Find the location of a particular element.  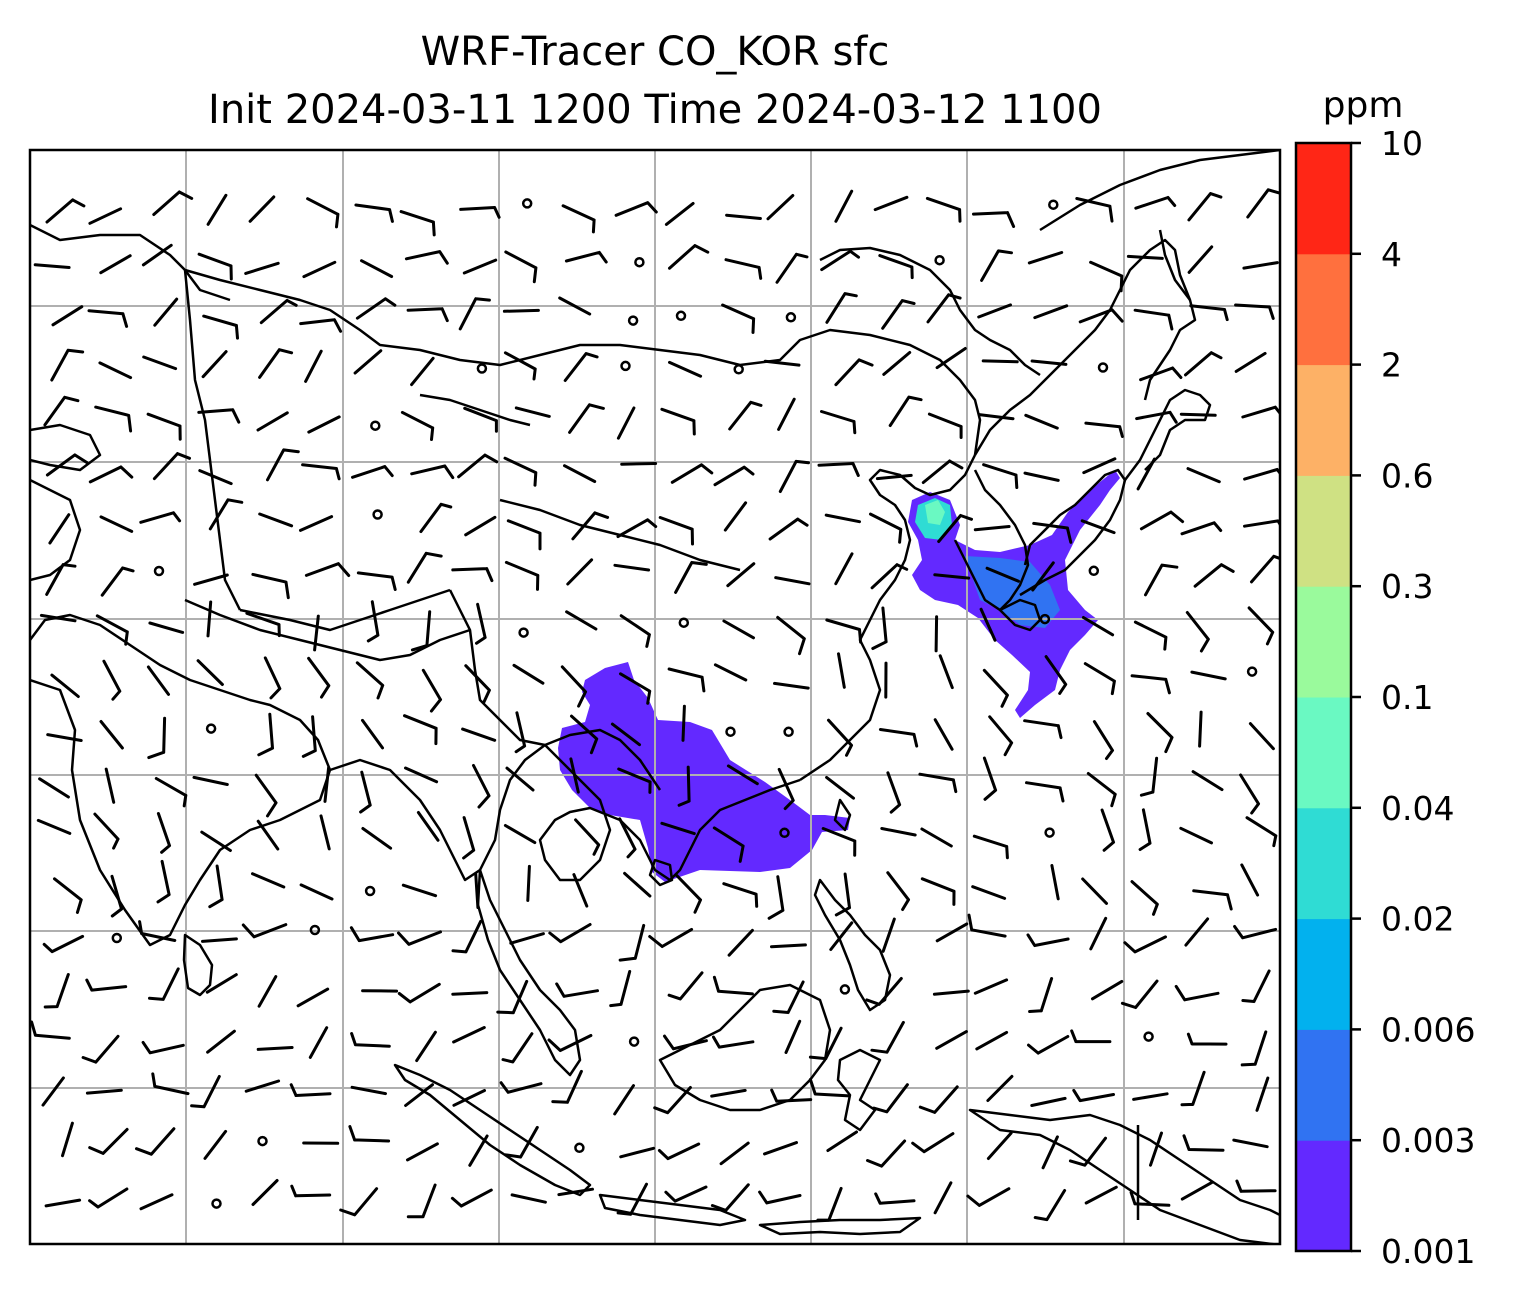

border-himalaya is located at coordinates (327, 630).